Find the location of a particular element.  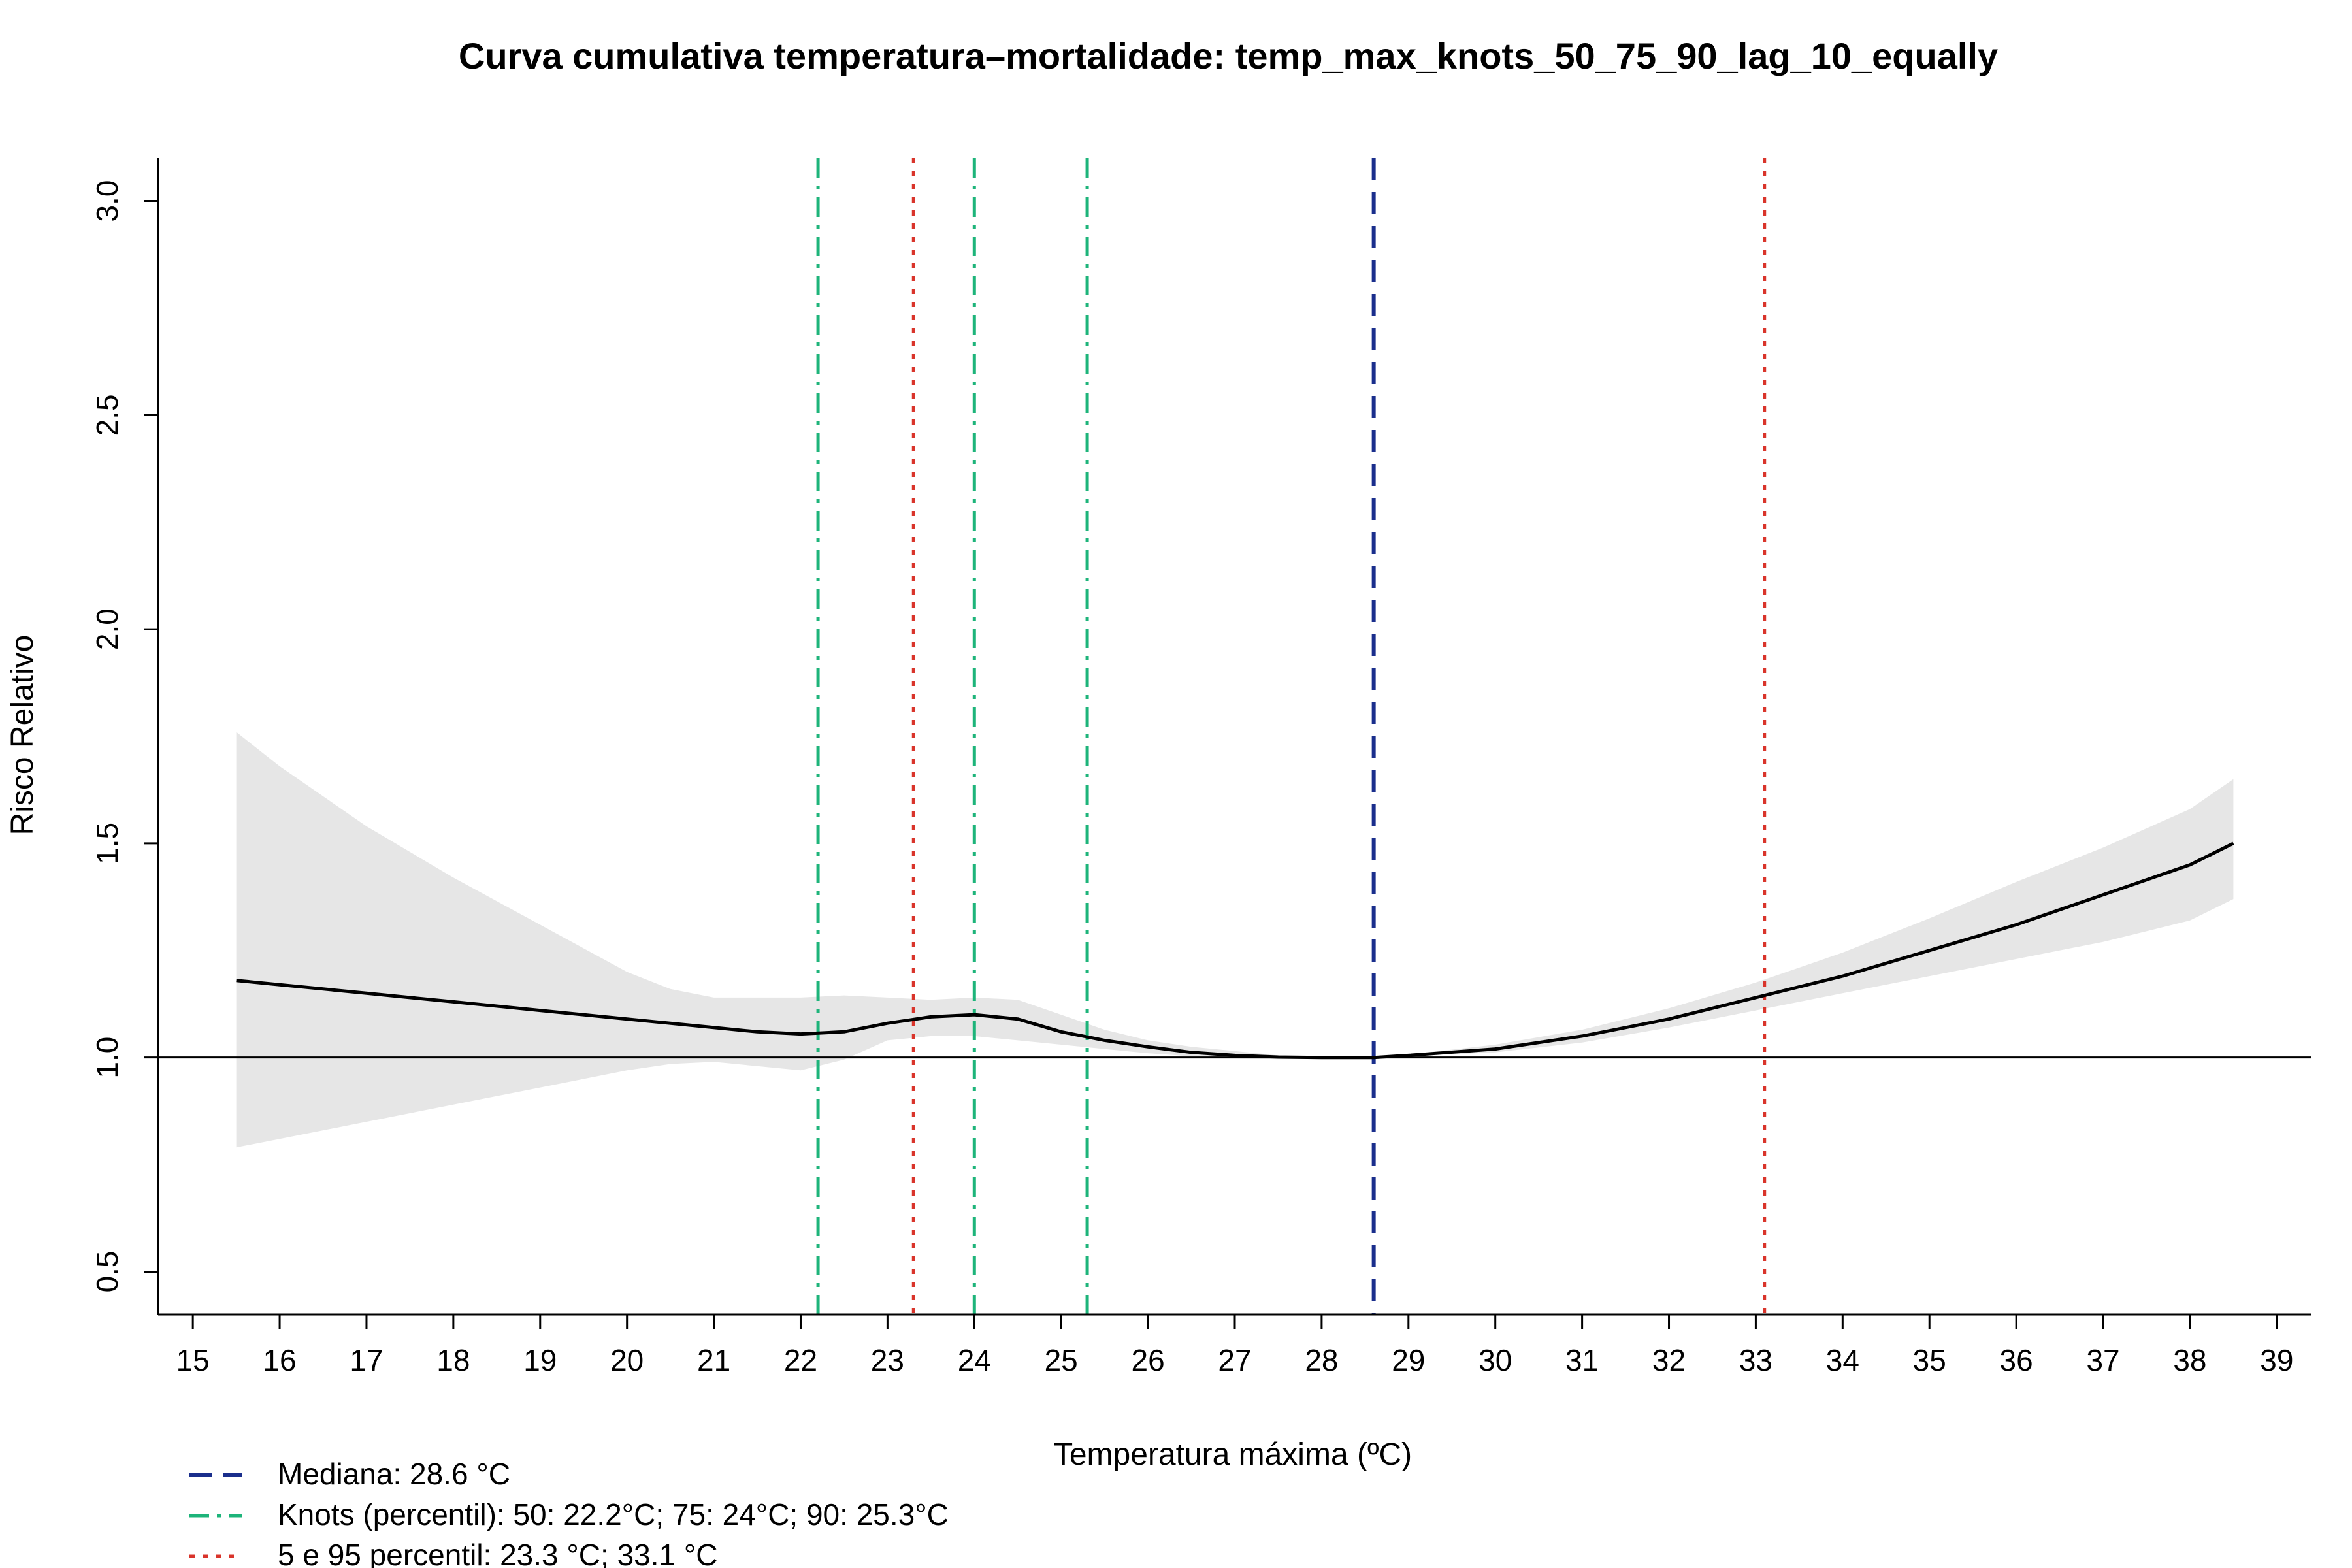

relative-risk-curve is located at coordinates (1235, 950).